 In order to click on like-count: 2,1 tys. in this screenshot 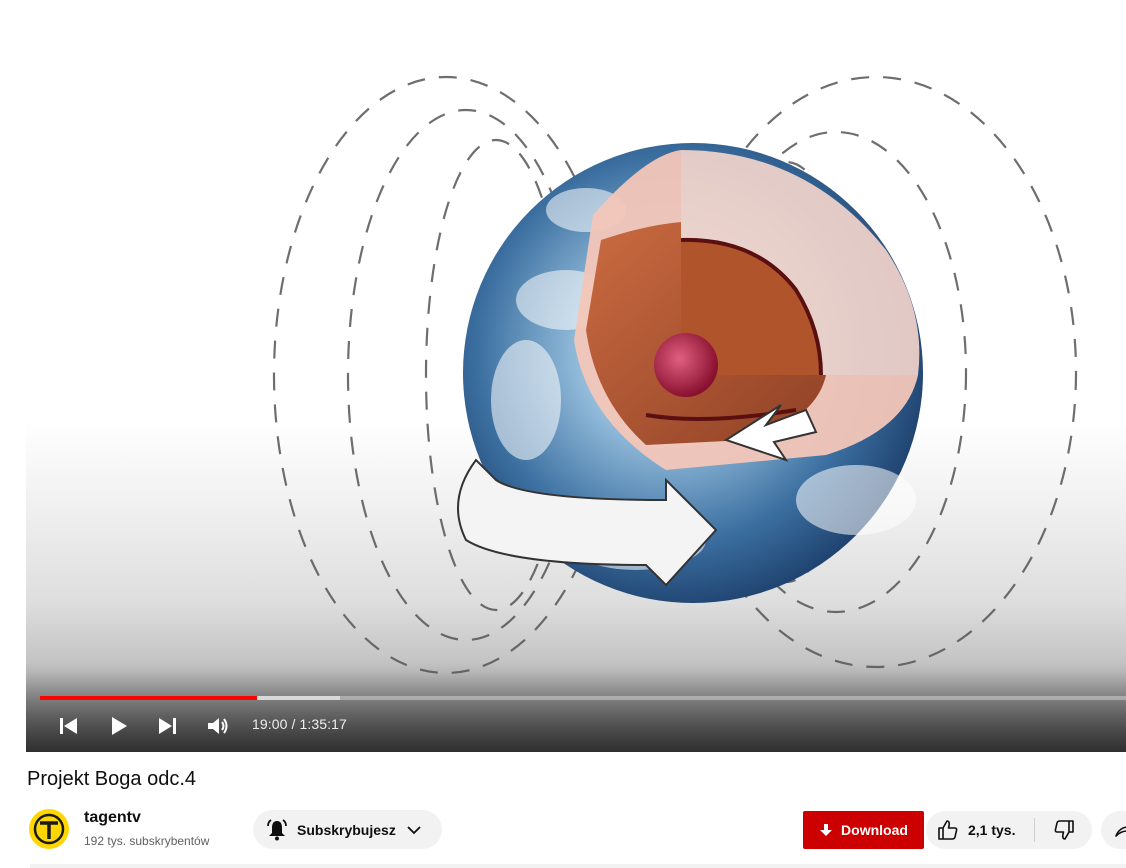, I will do `click(992, 830)`.